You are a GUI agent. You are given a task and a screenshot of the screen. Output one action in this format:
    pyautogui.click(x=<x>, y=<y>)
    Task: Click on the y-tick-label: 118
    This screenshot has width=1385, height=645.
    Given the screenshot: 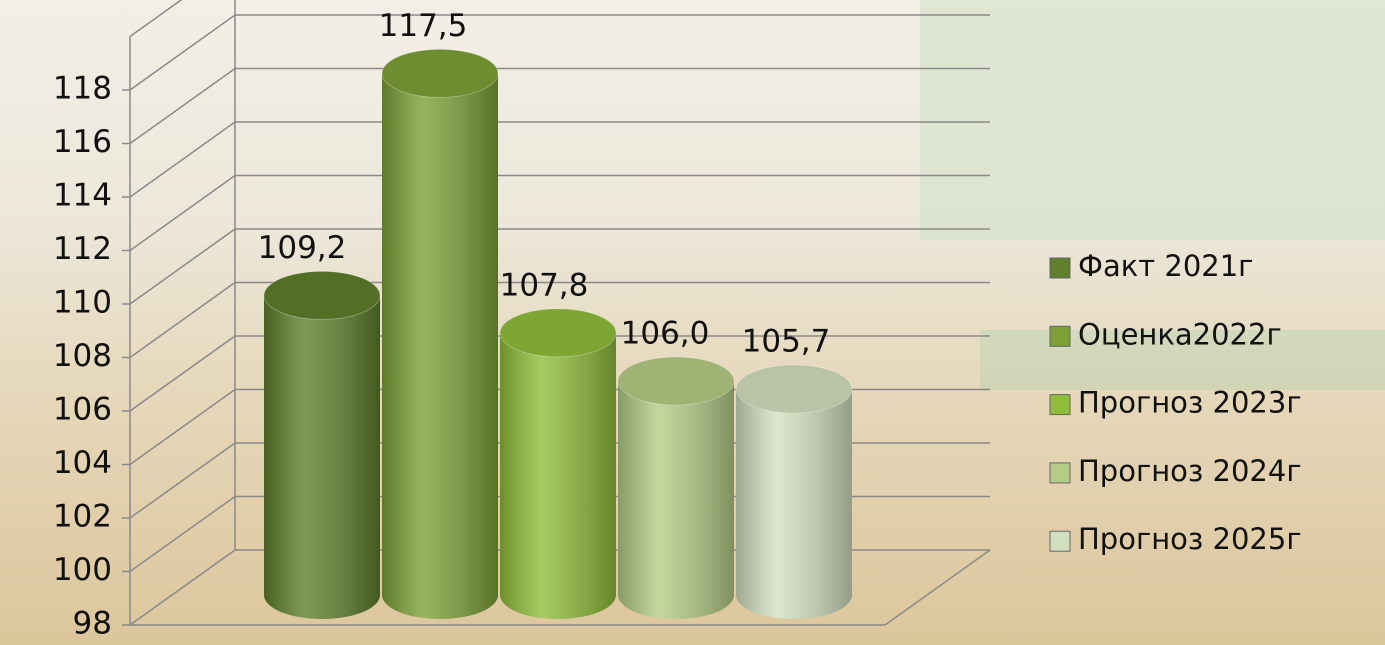 What is the action you would take?
    pyautogui.click(x=82, y=89)
    